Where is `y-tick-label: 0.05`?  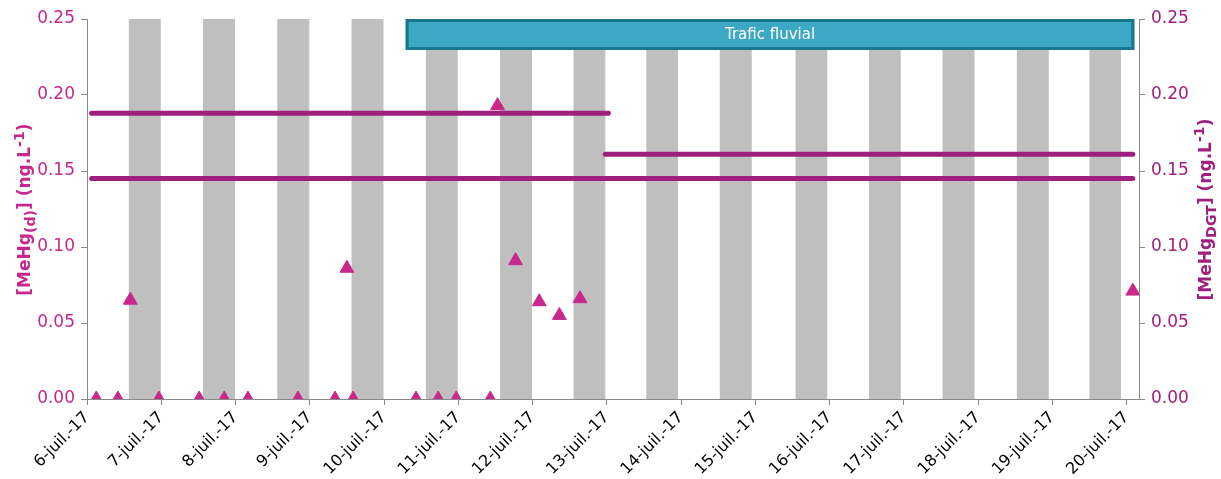
y-tick-label: 0.05 is located at coordinates (56, 321).